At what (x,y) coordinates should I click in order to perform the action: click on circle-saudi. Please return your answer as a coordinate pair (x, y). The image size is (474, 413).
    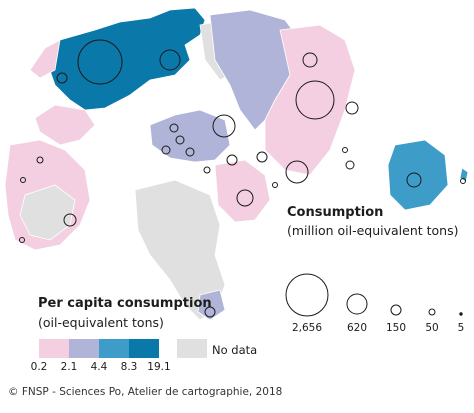
    Looking at the image, I should click on (245, 198).